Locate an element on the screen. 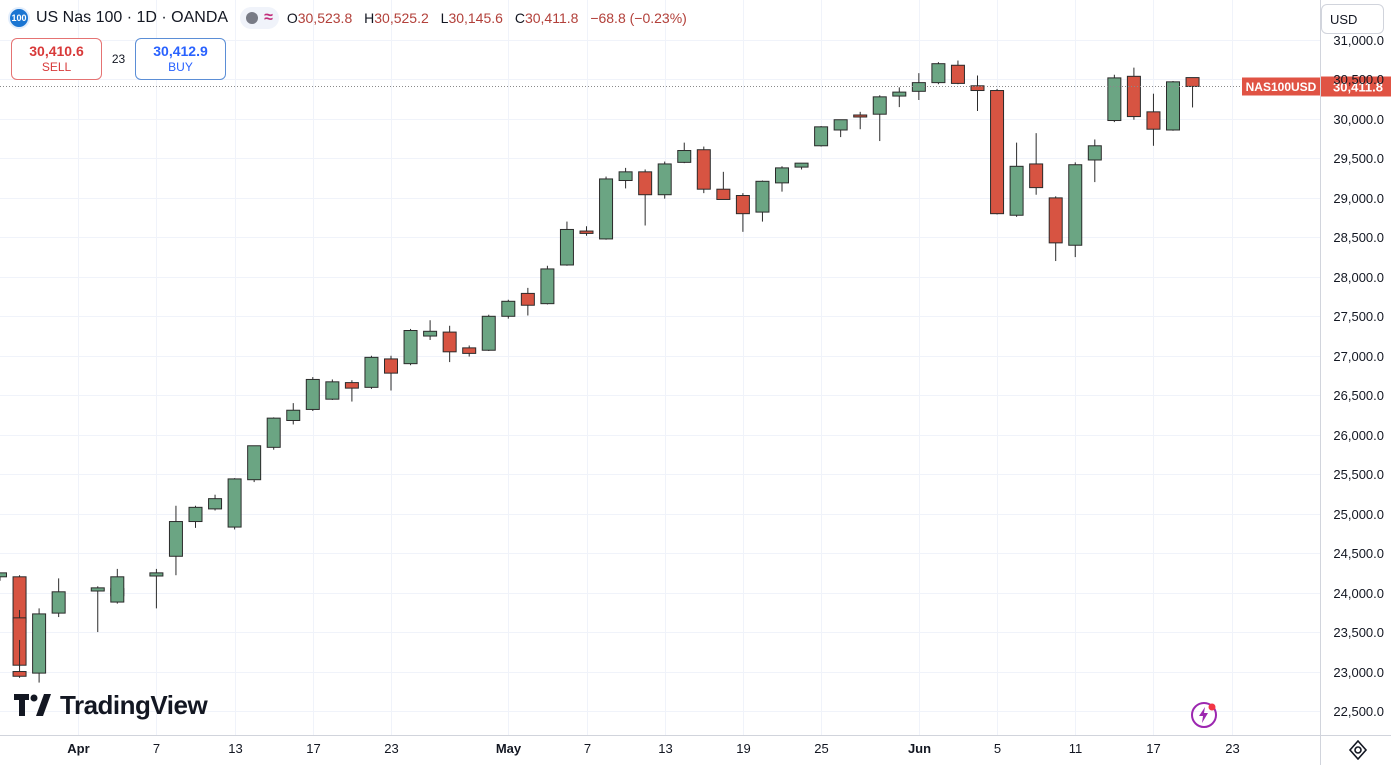 This screenshot has width=1391, height=765. y-tick-label: 26,500.0 is located at coordinates (1358, 395).